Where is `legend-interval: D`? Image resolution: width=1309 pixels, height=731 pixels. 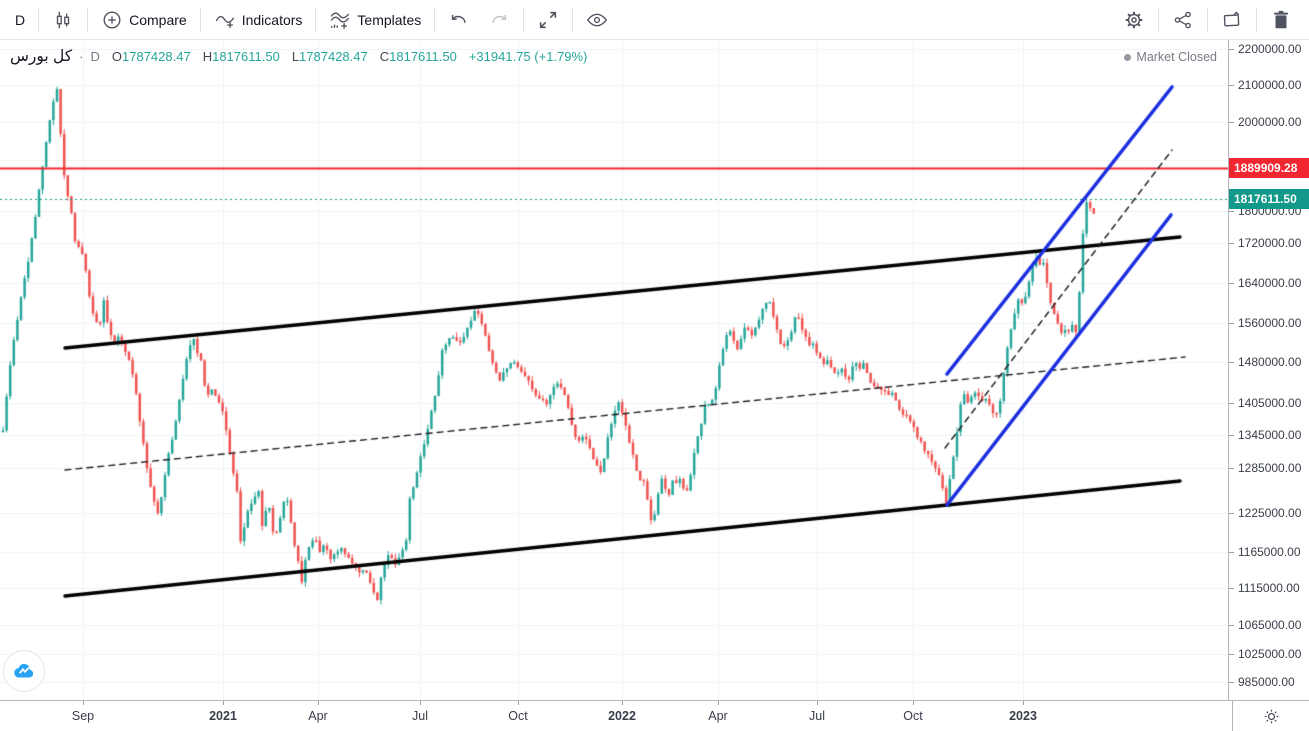 legend-interval: D is located at coordinates (95, 56).